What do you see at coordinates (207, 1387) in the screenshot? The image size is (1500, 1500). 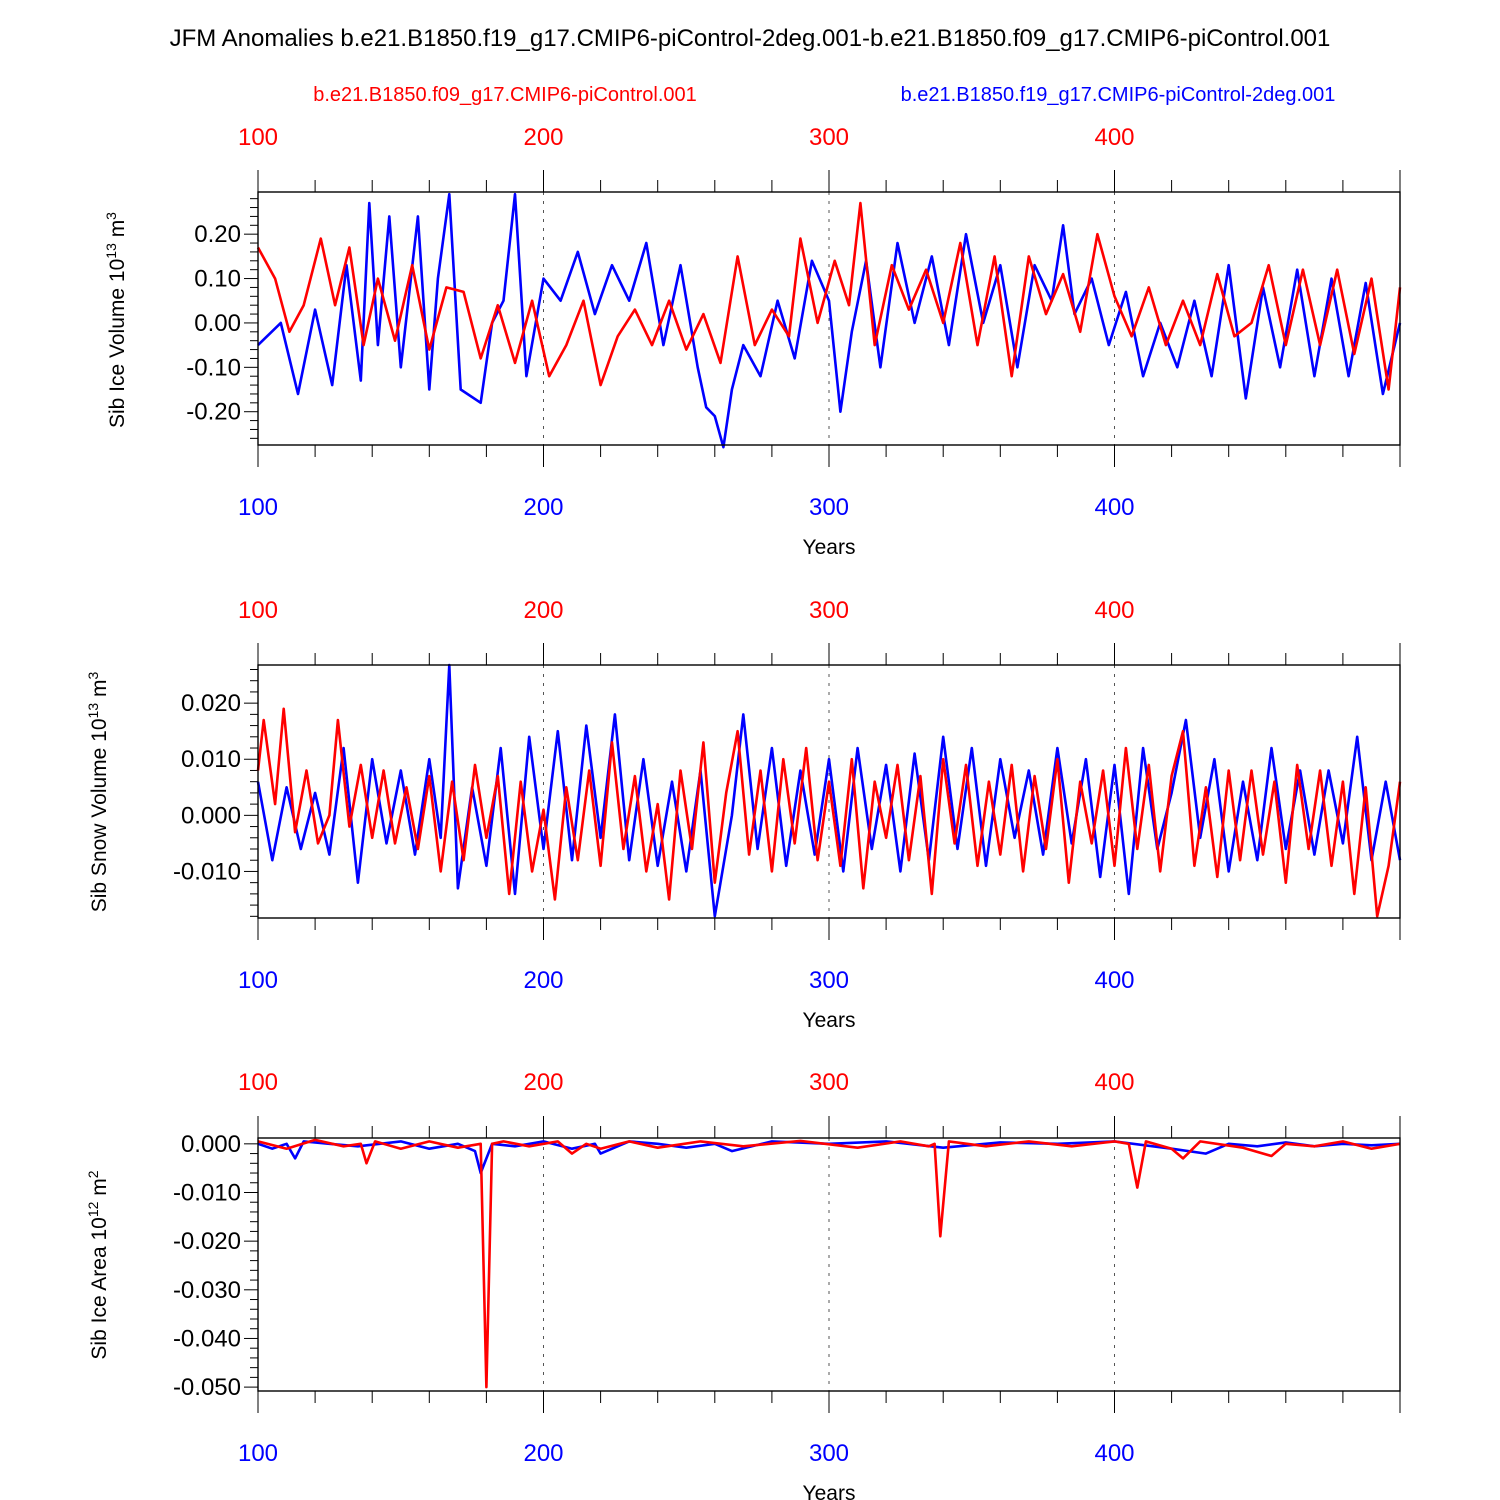 I see `y-tick-label: -0.050` at bounding box center [207, 1387].